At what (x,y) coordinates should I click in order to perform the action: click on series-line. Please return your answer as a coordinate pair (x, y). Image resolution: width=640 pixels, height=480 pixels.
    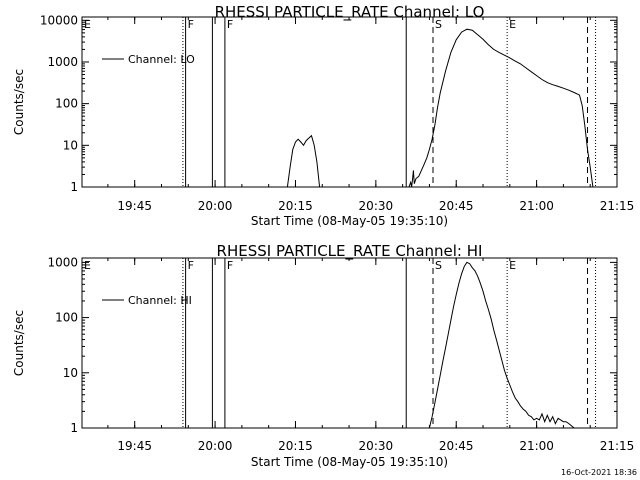
    Looking at the image, I should click on (501, 345).